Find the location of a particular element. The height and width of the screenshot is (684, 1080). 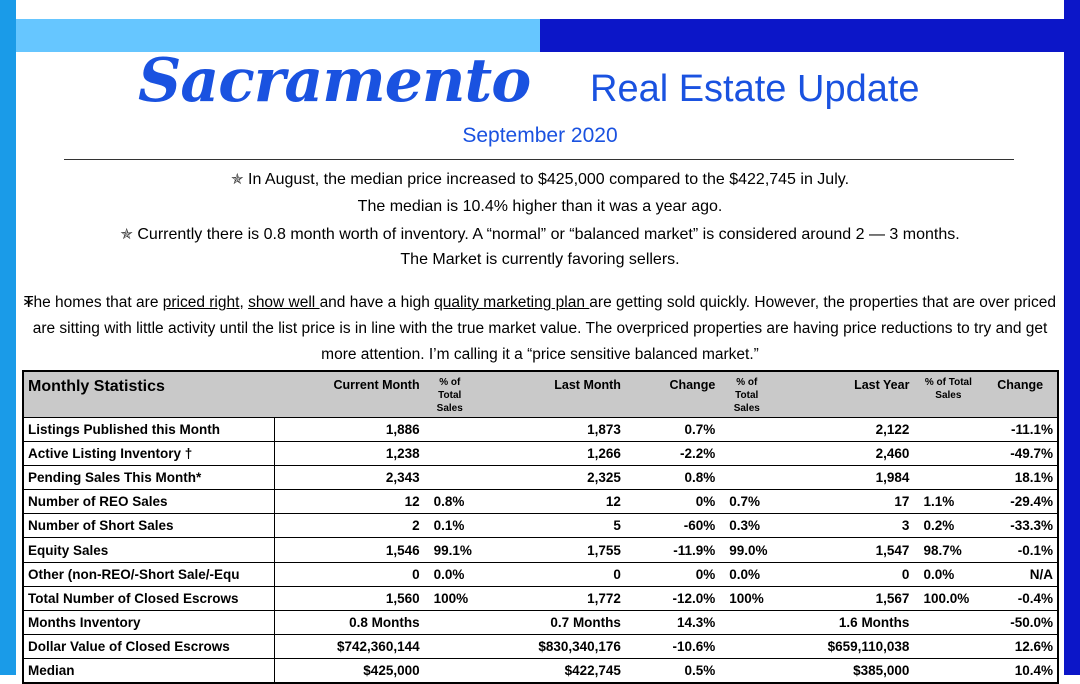

table-cell-p2: 0.3% is located at coordinates (745, 526).